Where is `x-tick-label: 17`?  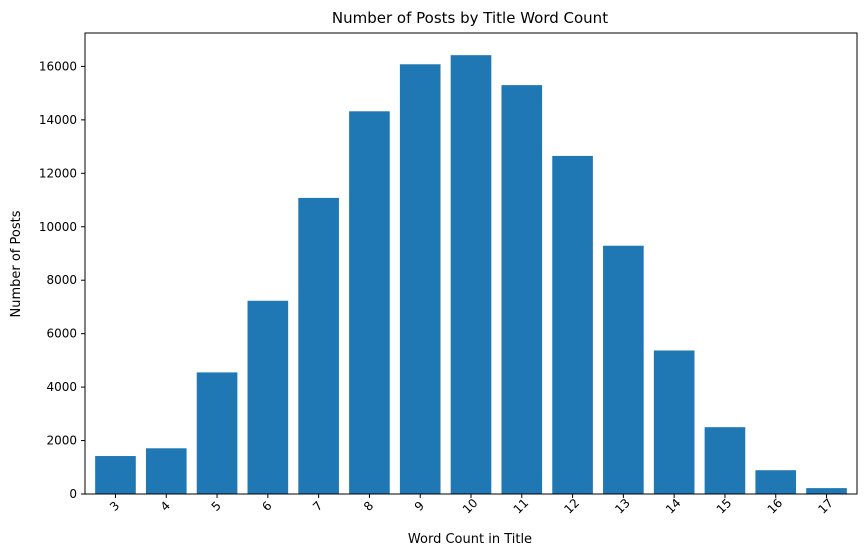
x-tick-label: 17 is located at coordinates (825, 506).